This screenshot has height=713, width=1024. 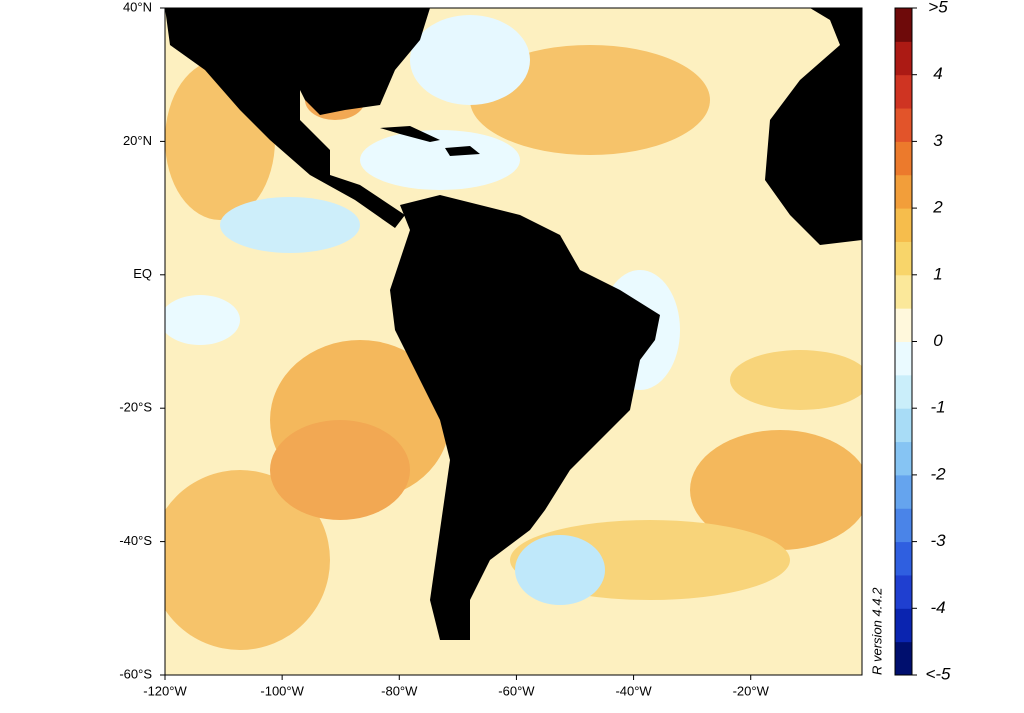 I want to click on x-tick-label: -100°W, so click(x=282, y=690).